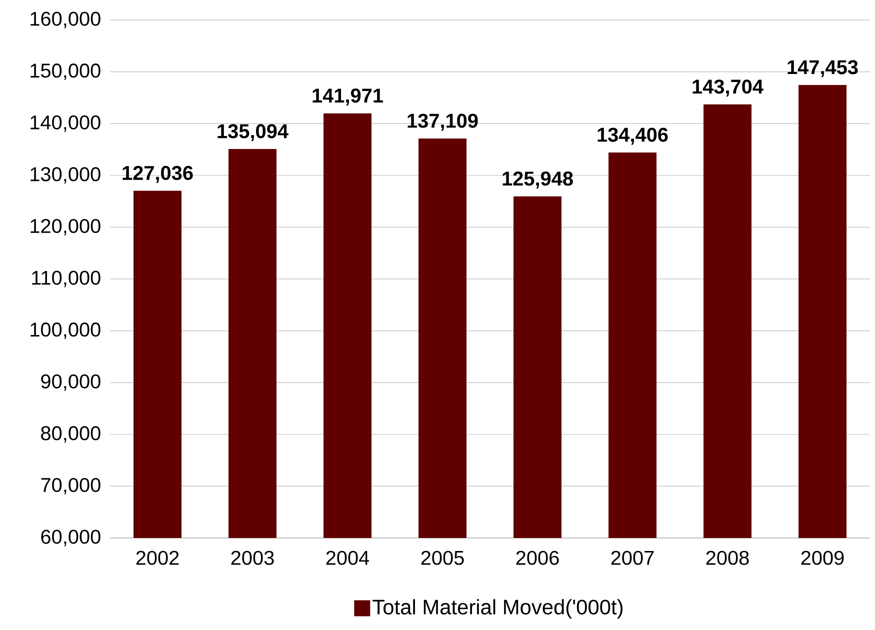 The image size is (875, 630). I want to click on data-label: 135,094, so click(253, 133).